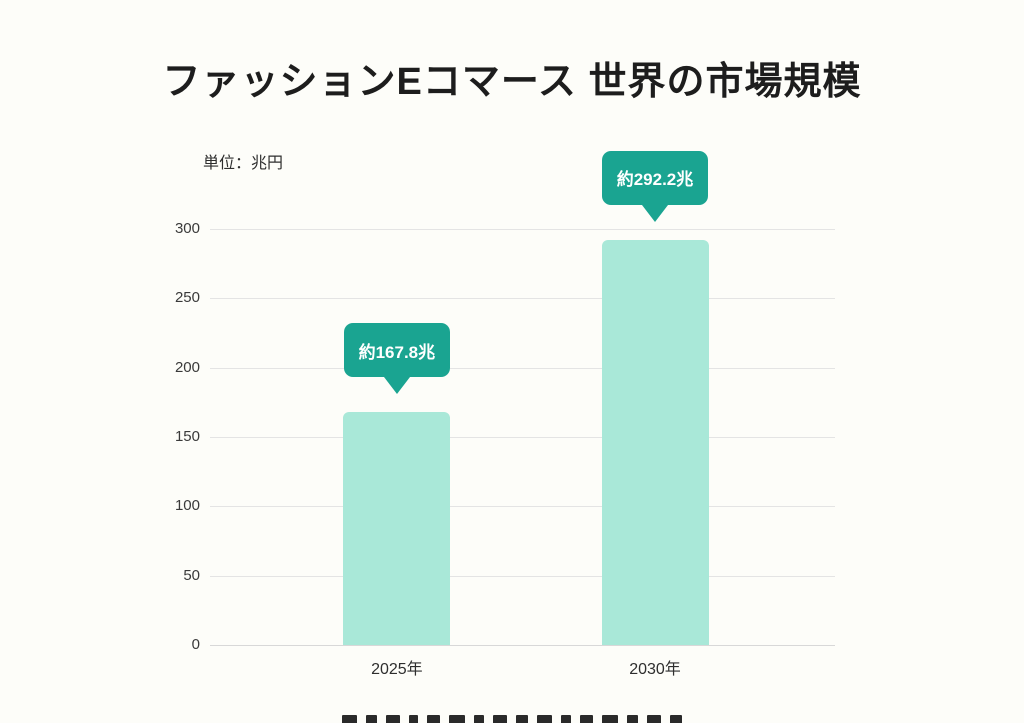  Describe the element at coordinates (187, 298) in the screenshot. I see `y-tick-label-250: 250` at that location.